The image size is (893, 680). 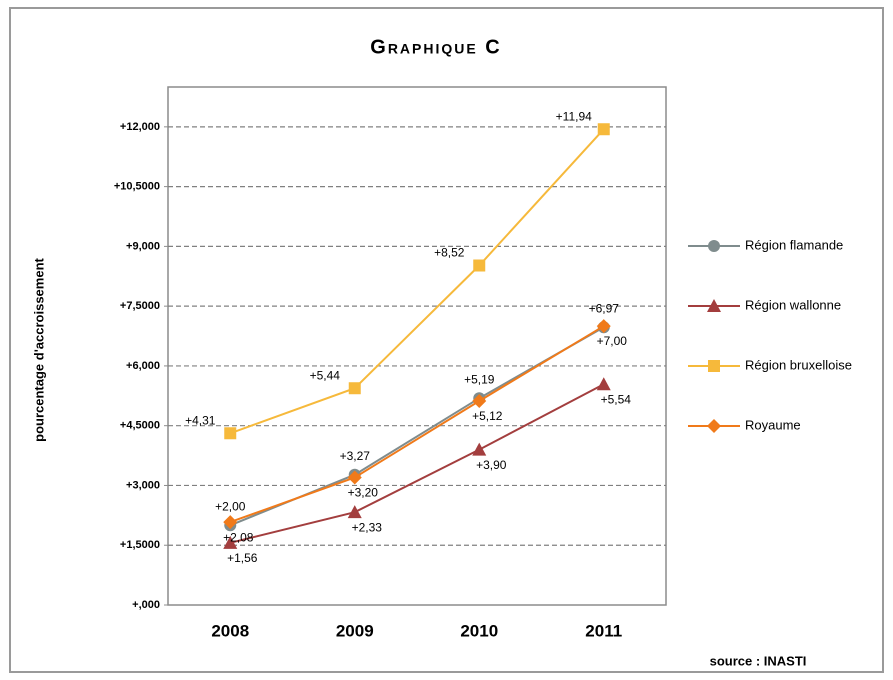 What do you see at coordinates (435, 47) in the screenshot?
I see `chart-title: Graphique C` at bounding box center [435, 47].